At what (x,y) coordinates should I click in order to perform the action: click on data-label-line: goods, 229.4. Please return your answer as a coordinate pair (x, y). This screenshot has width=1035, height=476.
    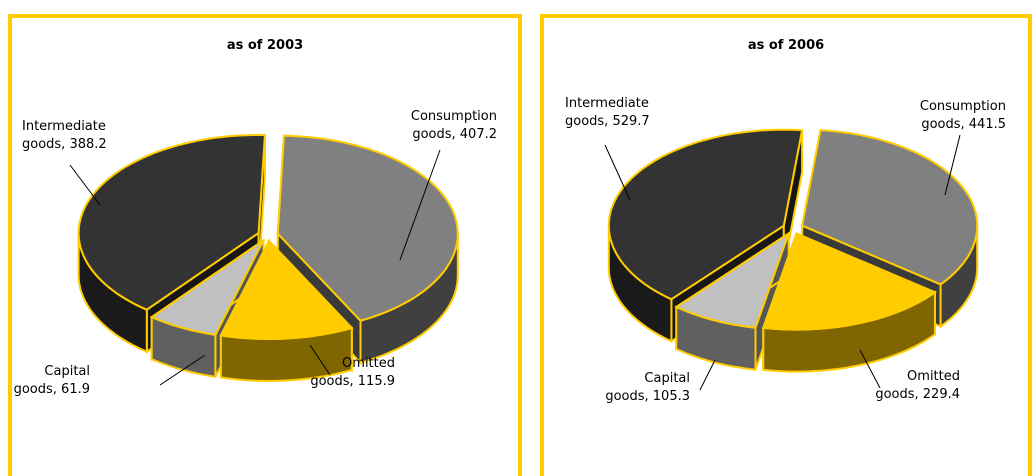
    Looking at the image, I should click on (917, 394).